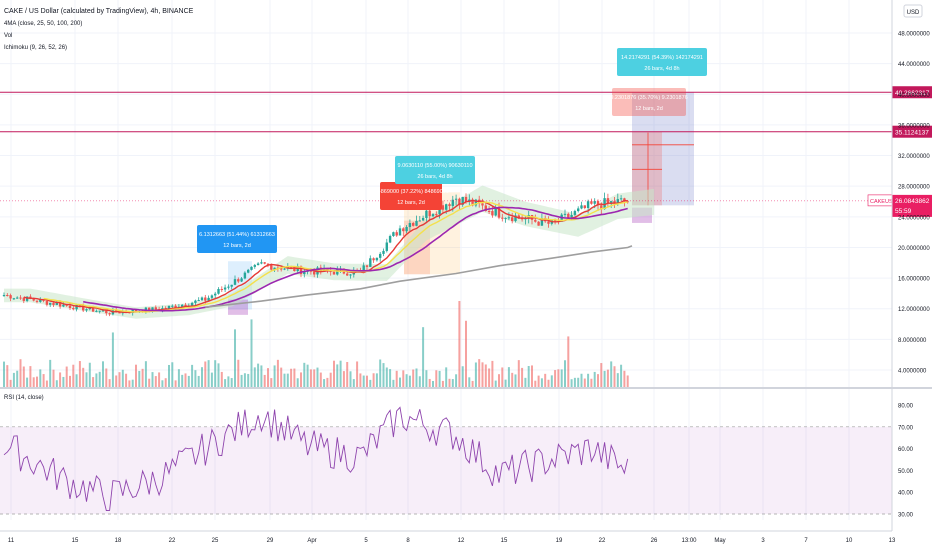  What do you see at coordinates (43, 24) in the screenshot?
I see `indicator-ma-label: 4MA (close, 25, 50, 100, 200)` at bounding box center [43, 24].